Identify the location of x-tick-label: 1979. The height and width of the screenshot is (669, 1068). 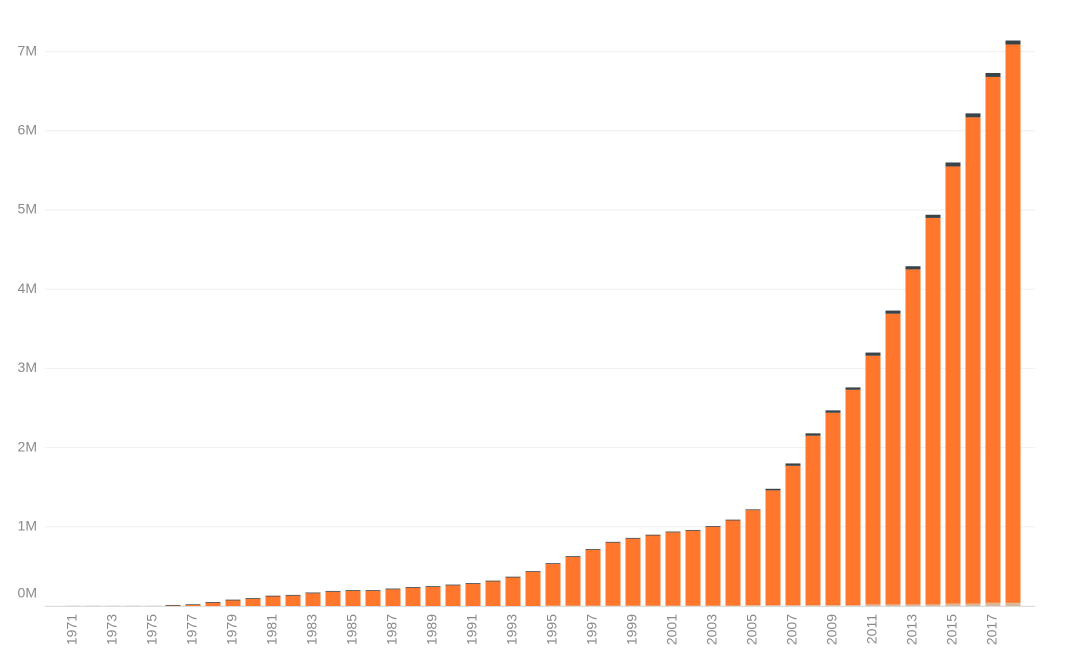
(232, 629).